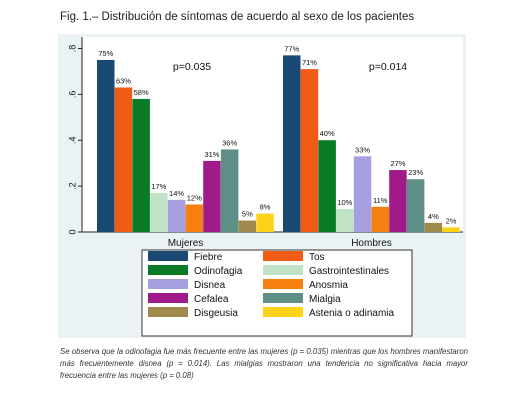 The height and width of the screenshot is (412, 530). I want to click on bar-value-label: 2%, so click(451, 220).